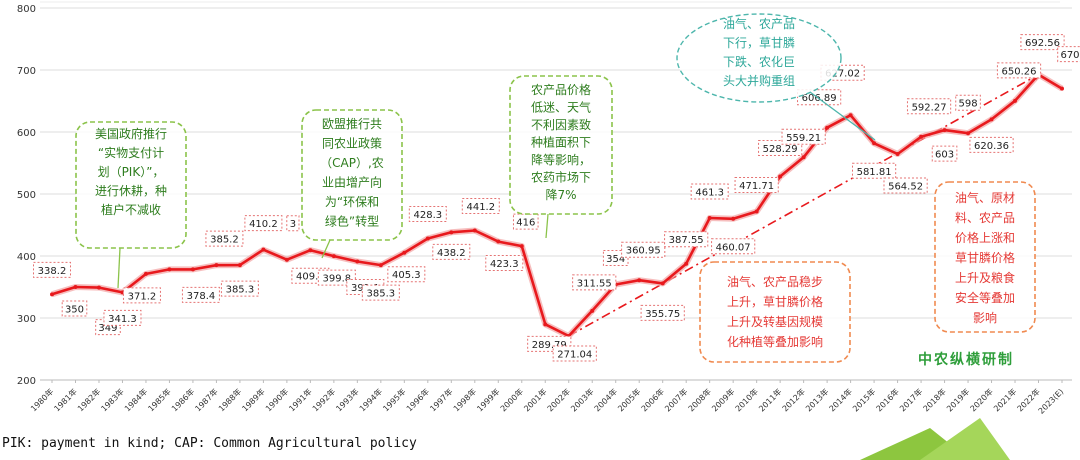  What do you see at coordinates (594, 283) in the screenshot?
I see `data-label: 311.55` at bounding box center [594, 283].